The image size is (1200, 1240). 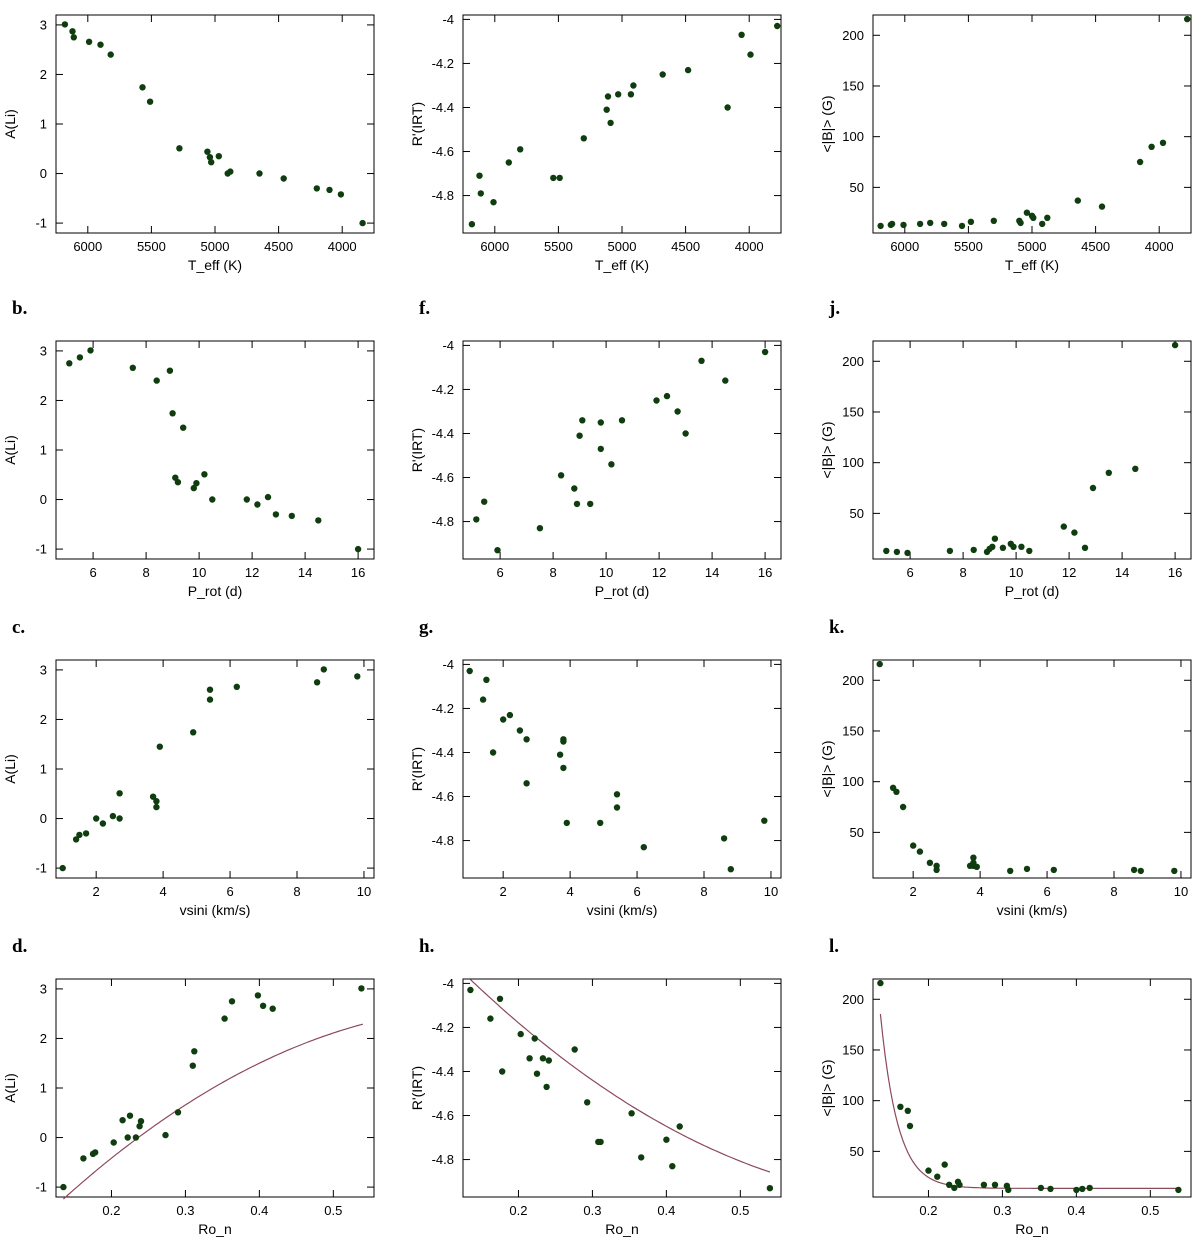 I want to click on x-tick-label: 6, so click(x=1046, y=891).